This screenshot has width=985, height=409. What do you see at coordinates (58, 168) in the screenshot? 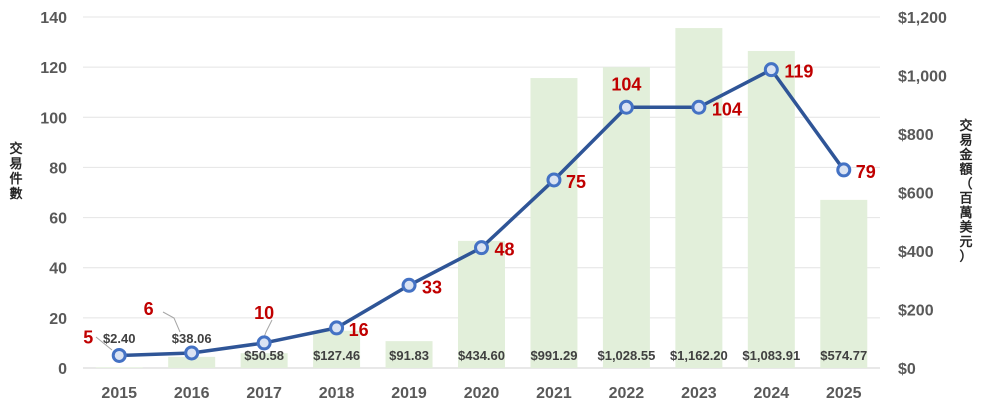
I see `left-tick-label: 80` at bounding box center [58, 168].